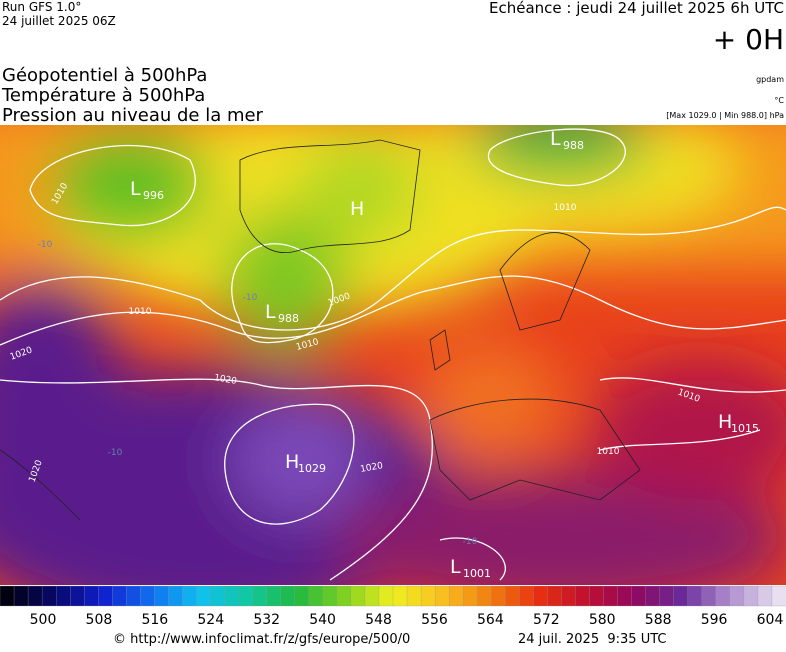 This screenshot has height=652, width=786. I want to click on colorbar-tick-label: 540, so click(322, 620).